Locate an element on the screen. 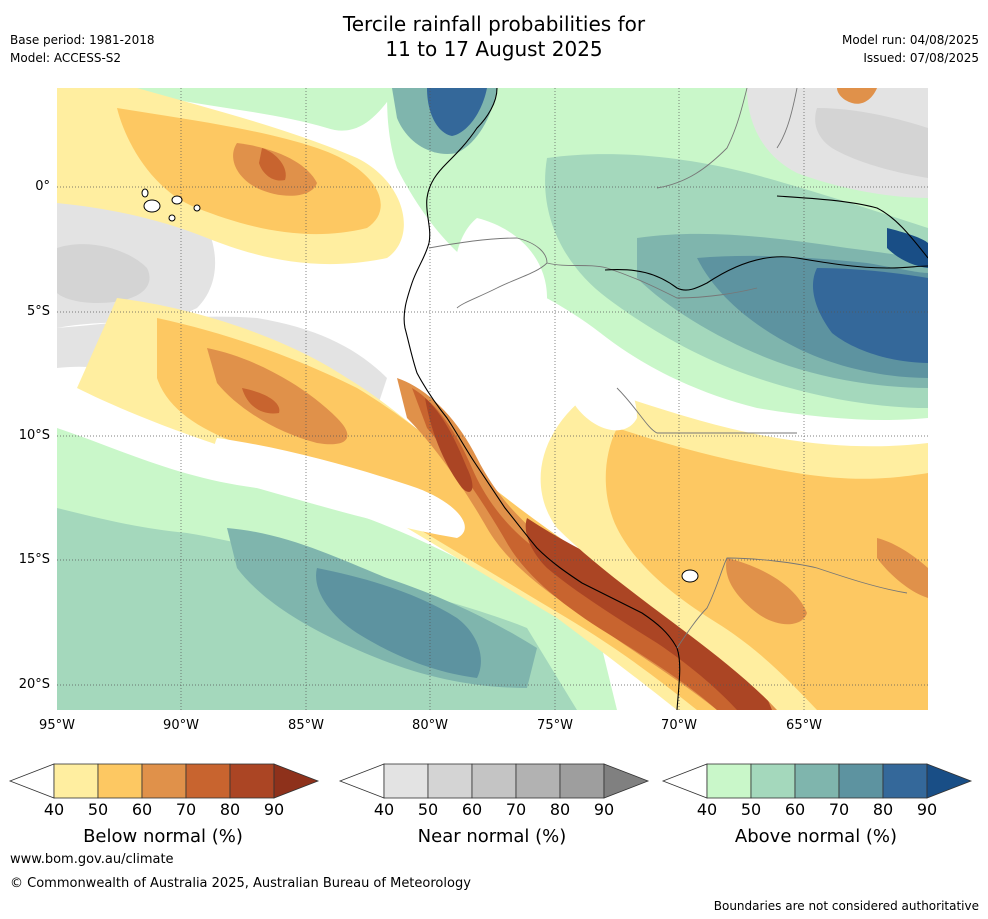  colorbar-near is located at coordinates (494, 781).